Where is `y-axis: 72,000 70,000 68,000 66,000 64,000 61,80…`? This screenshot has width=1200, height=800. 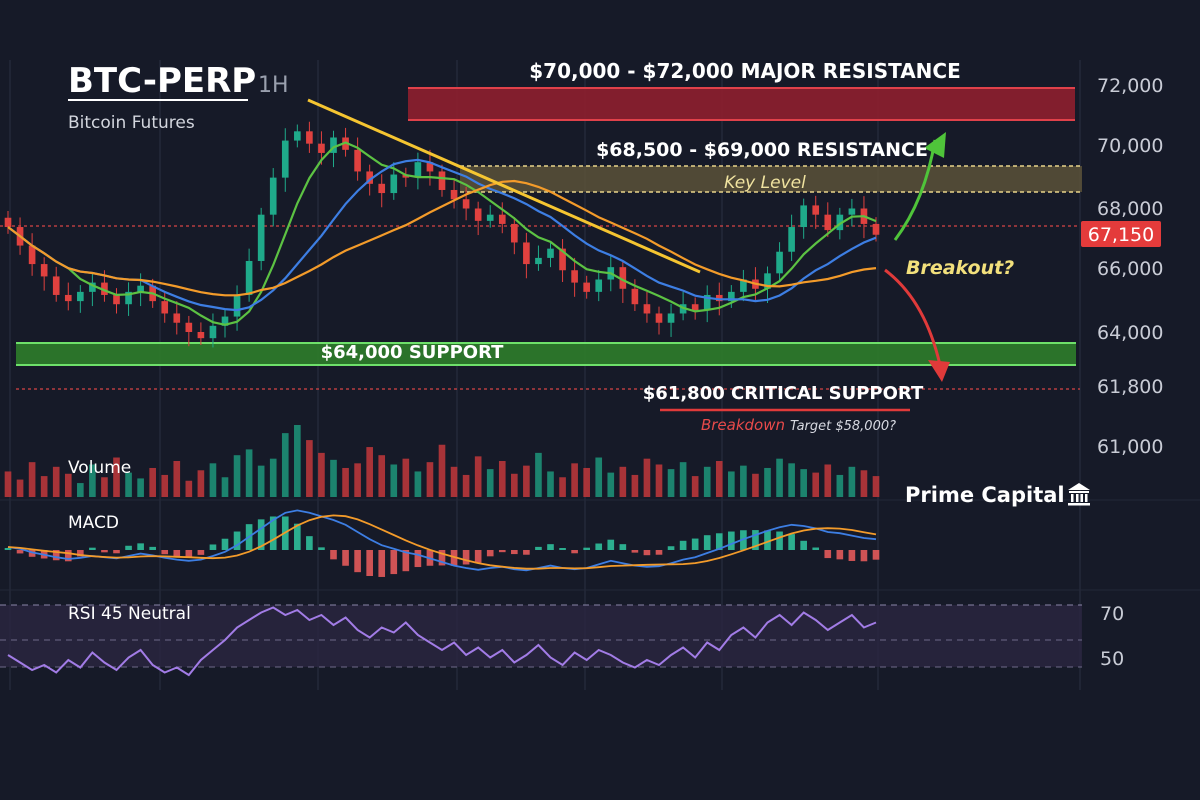 y-axis: 72,000 70,000 68,000 66,000 64,000 61,80… is located at coordinates (1130, 266).